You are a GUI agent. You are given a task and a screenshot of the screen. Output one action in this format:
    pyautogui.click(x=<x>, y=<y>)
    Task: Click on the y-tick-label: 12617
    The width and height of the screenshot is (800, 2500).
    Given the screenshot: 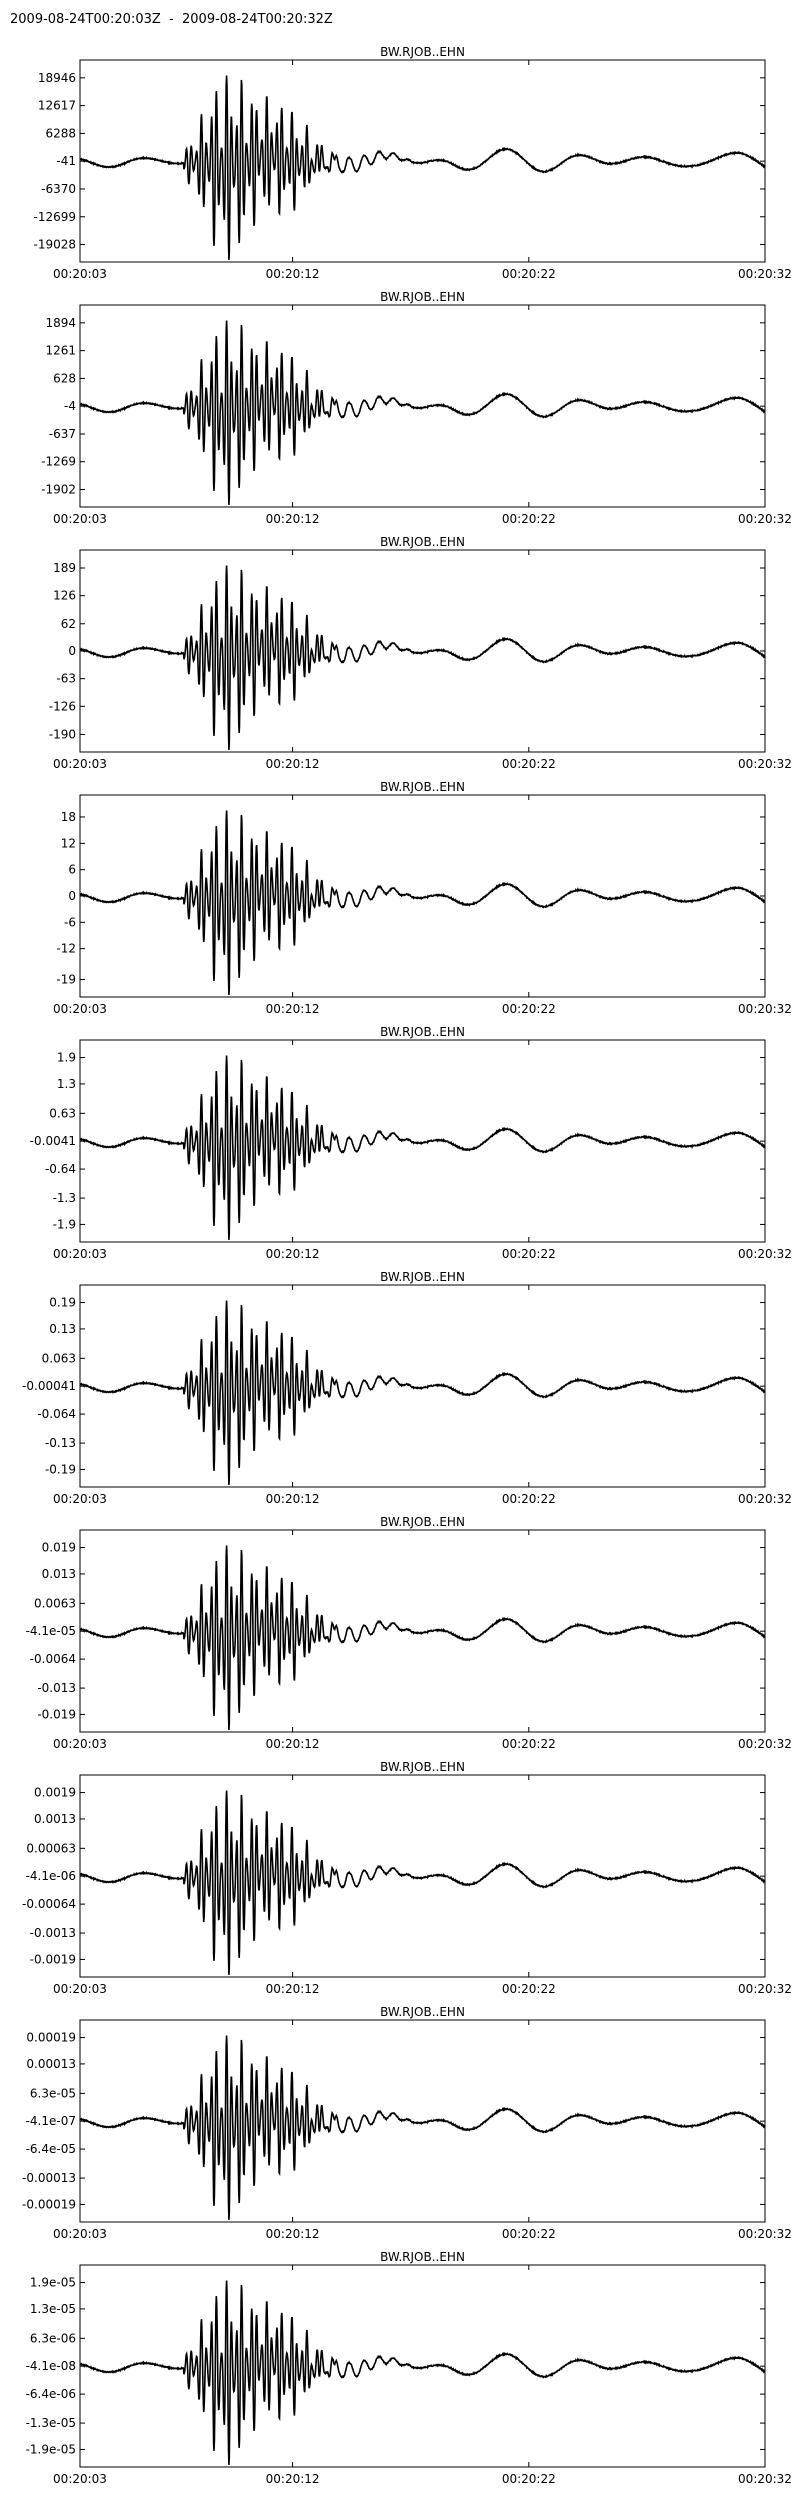 What is the action you would take?
    pyautogui.click(x=57, y=106)
    